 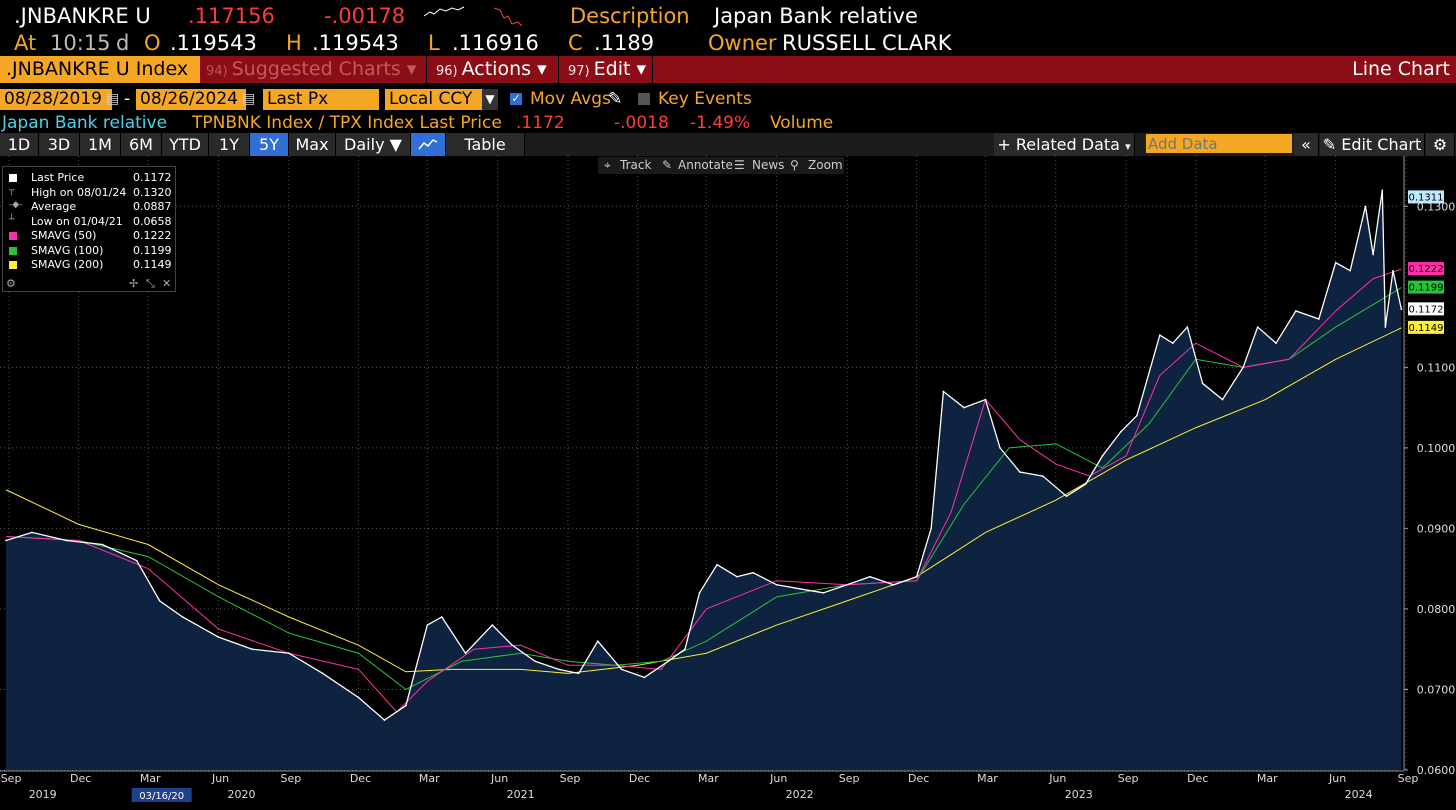 I want to click on series-pct: -1.49%, so click(x=720, y=123).